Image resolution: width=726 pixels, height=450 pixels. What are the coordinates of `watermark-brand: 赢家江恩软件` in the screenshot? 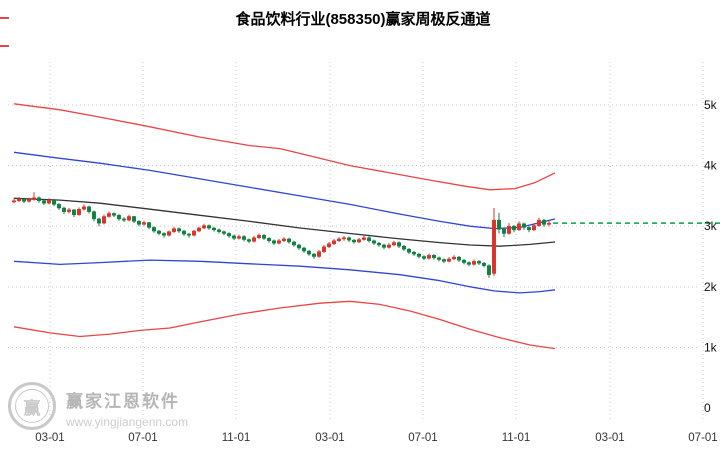 It's located at (123, 401).